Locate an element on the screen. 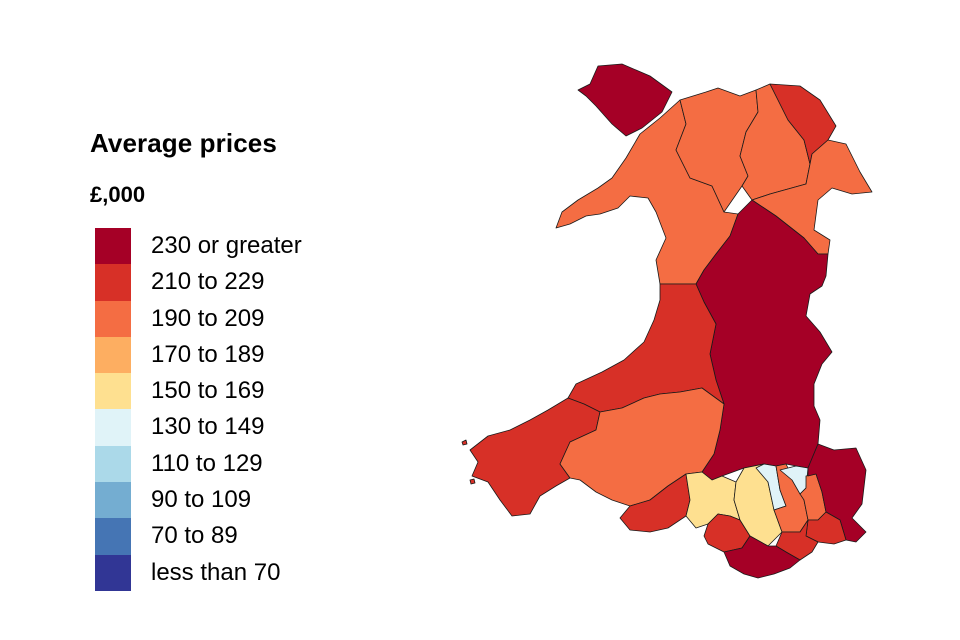 This screenshot has width=960, height=640. legend-row: 210 to 229 is located at coordinates (225, 282).